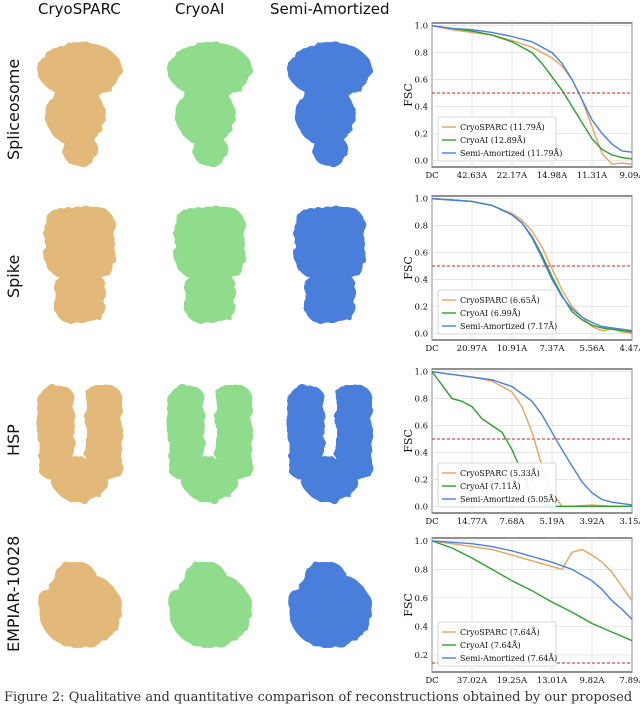 This screenshot has height=705, width=640. What do you see at coordinates (508, 658) in the screenshot?
I see `legend-label: Semi-Amortized (7.64Å)` at bounding box center [508, 658].